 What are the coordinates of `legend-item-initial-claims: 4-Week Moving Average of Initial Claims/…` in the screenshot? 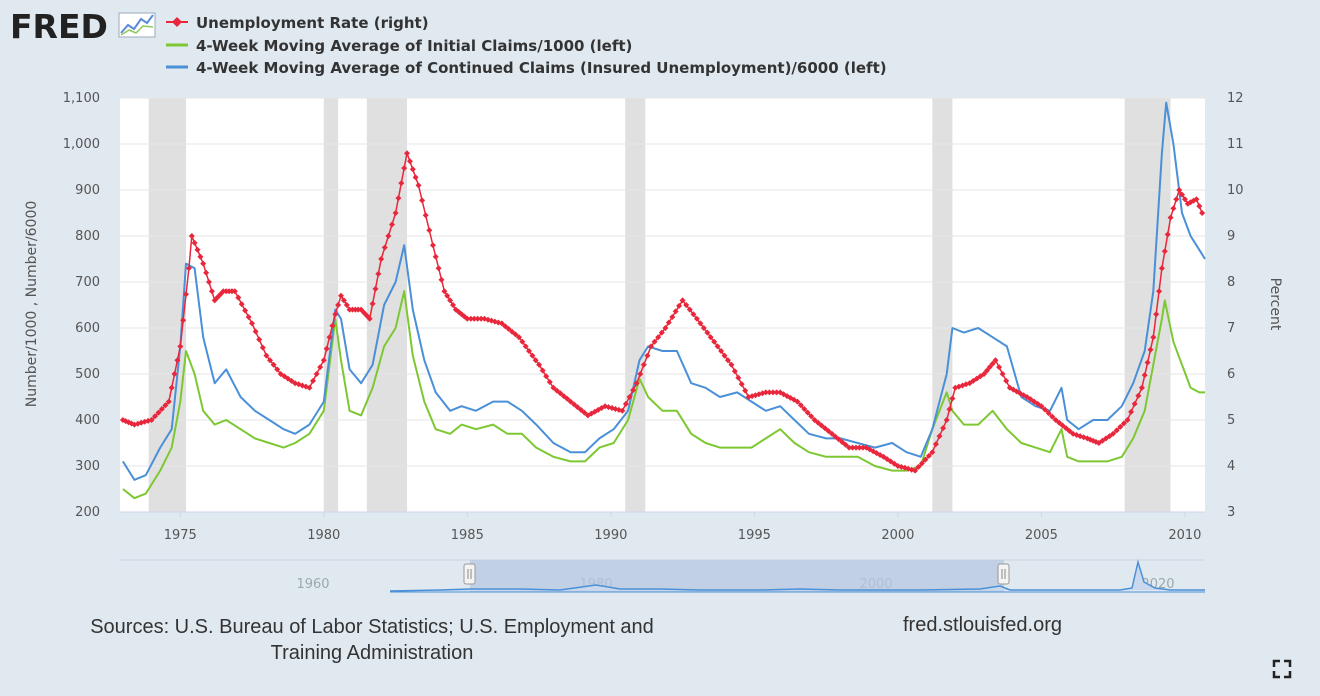 It's located at (399, 46).